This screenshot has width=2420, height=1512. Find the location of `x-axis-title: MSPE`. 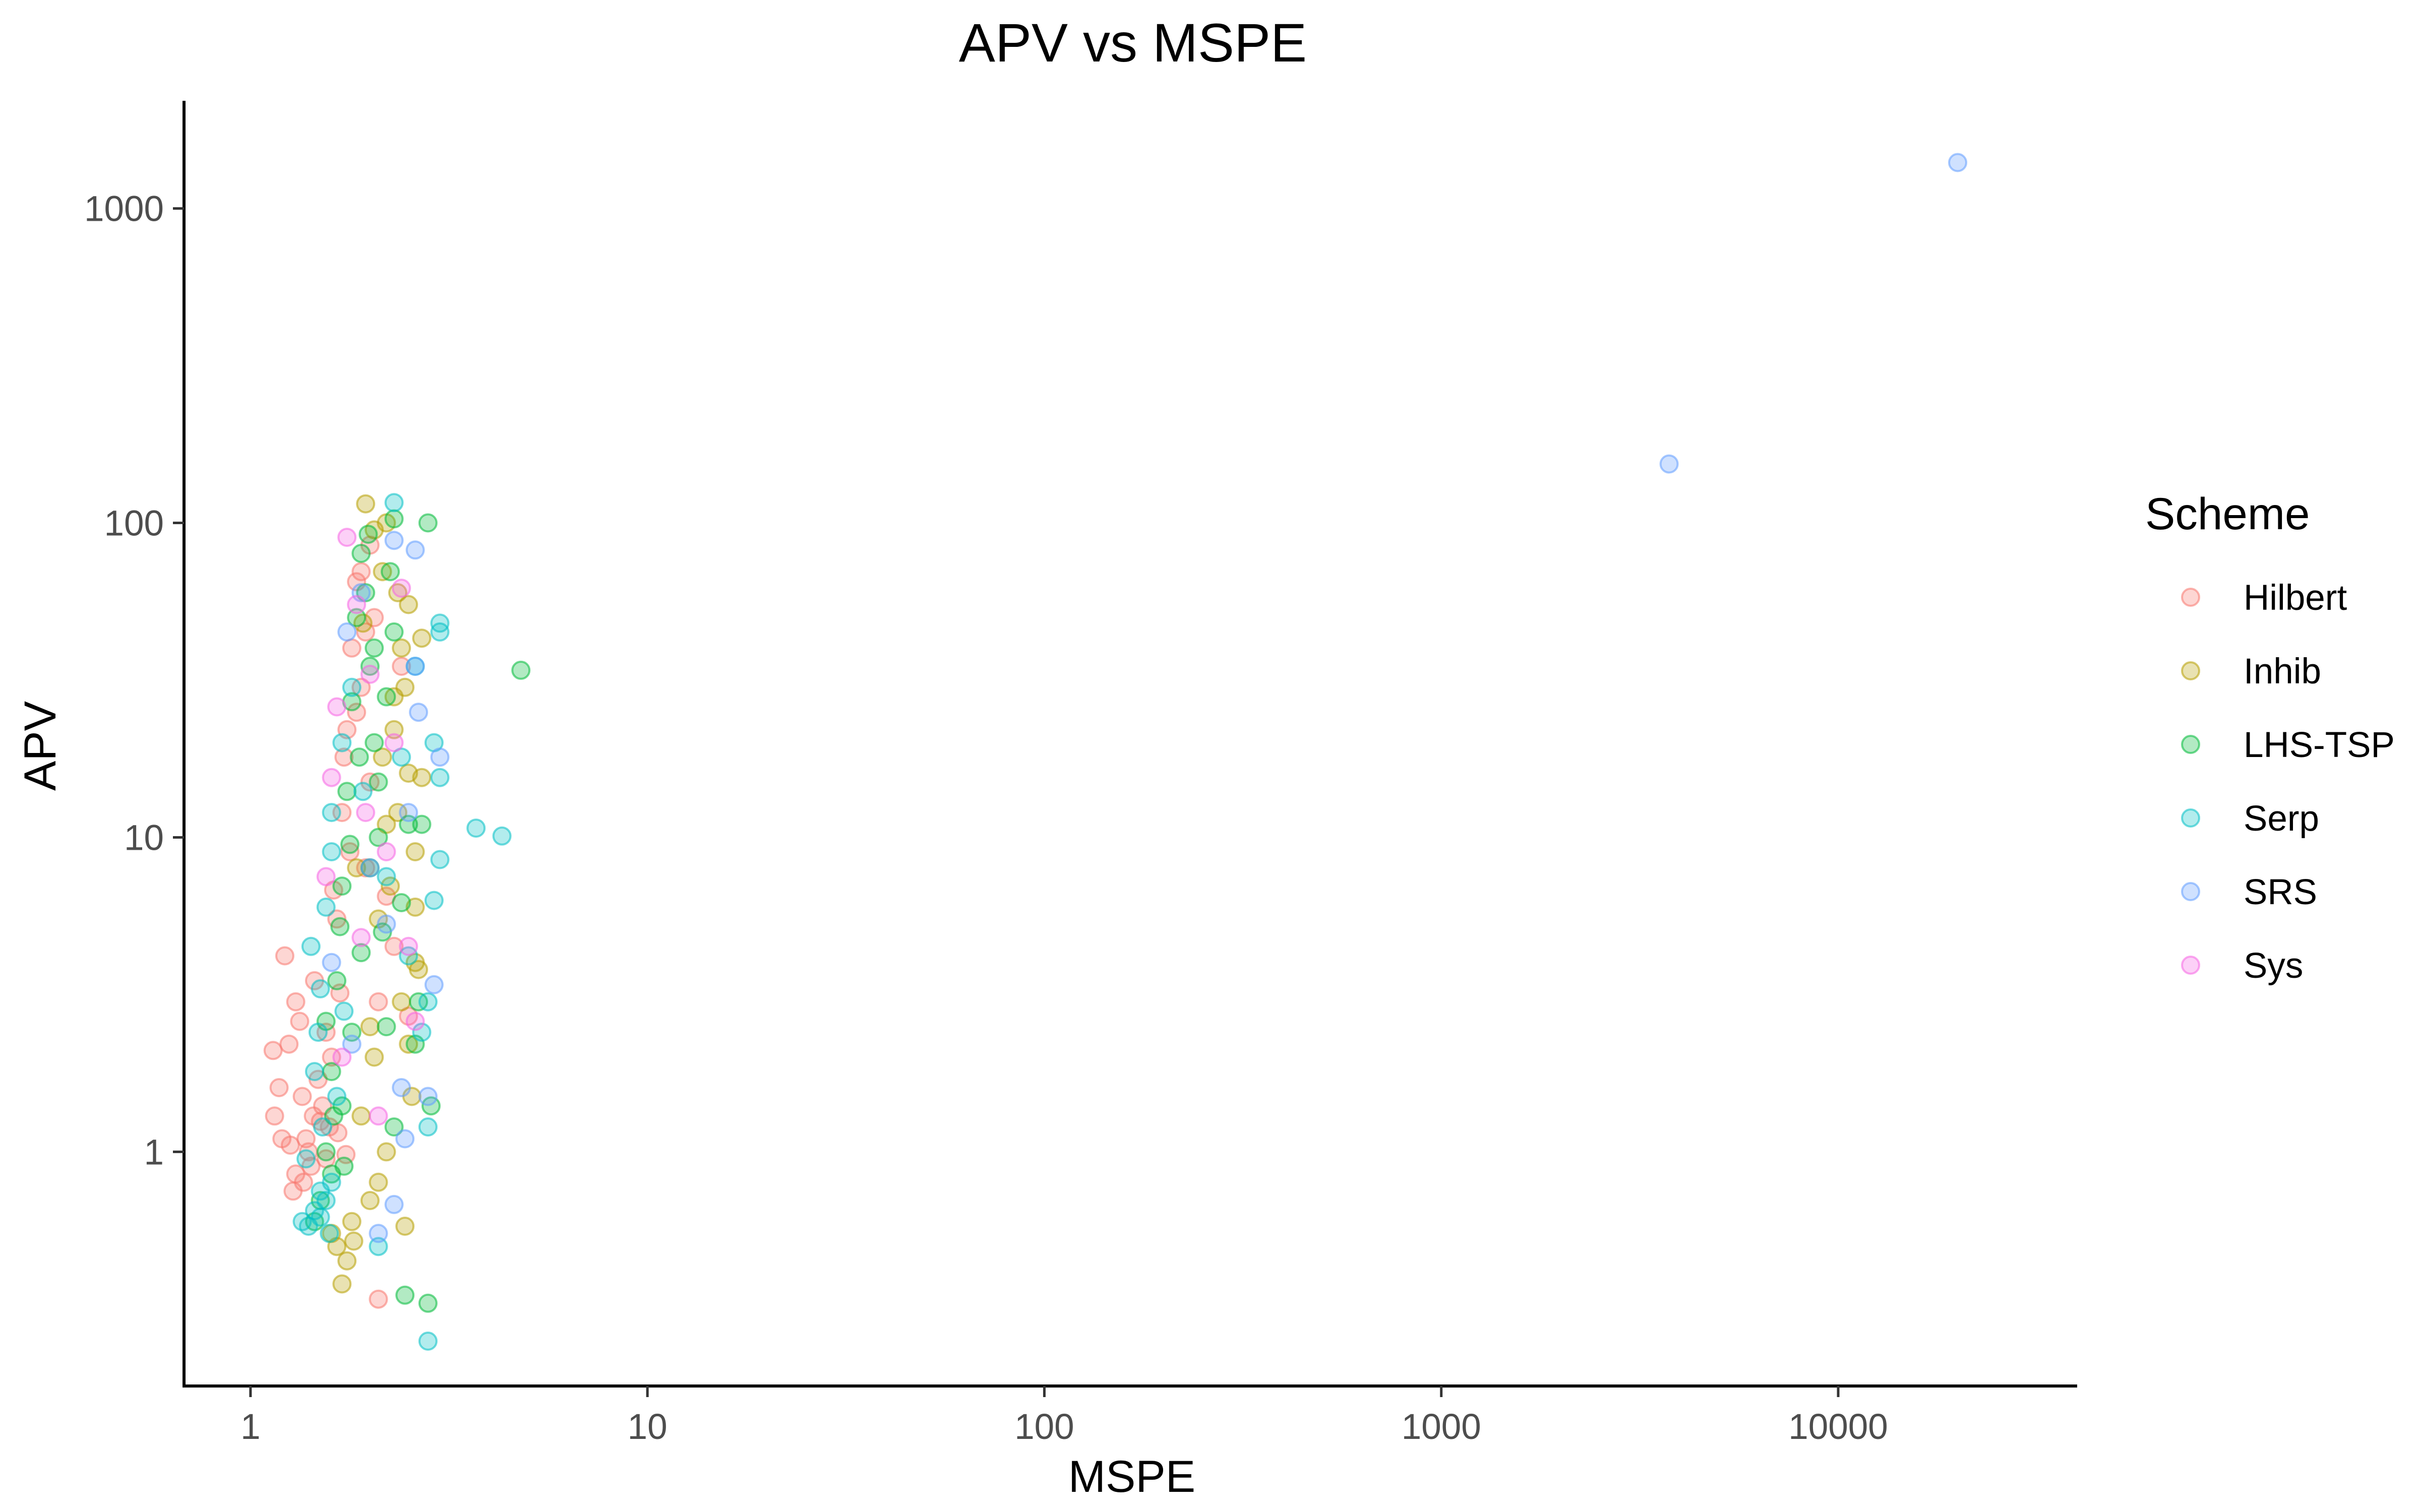

x-axis-title: MSPE is located at coordinates (1131, 1476).